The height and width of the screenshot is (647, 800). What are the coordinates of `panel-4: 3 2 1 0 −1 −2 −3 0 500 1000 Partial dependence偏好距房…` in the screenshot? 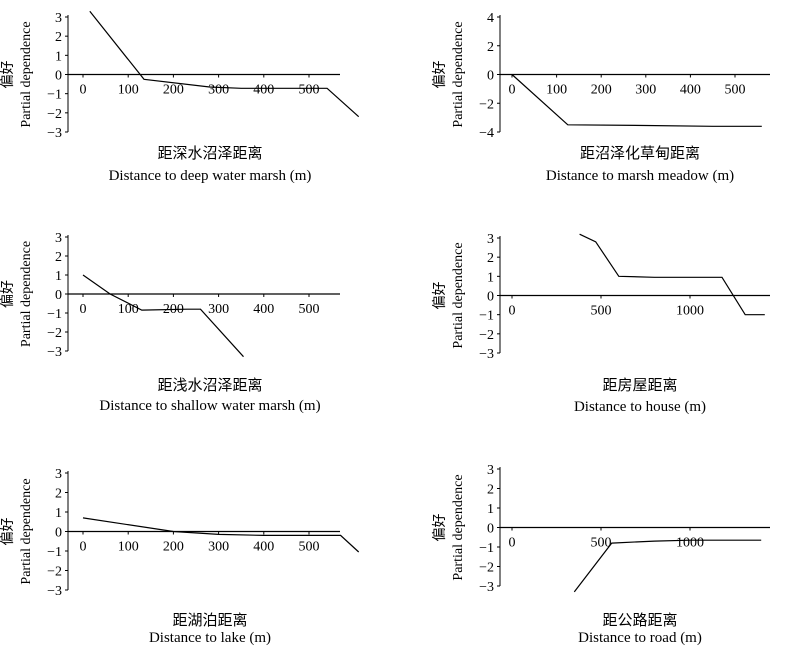 It's located at (601, 323).